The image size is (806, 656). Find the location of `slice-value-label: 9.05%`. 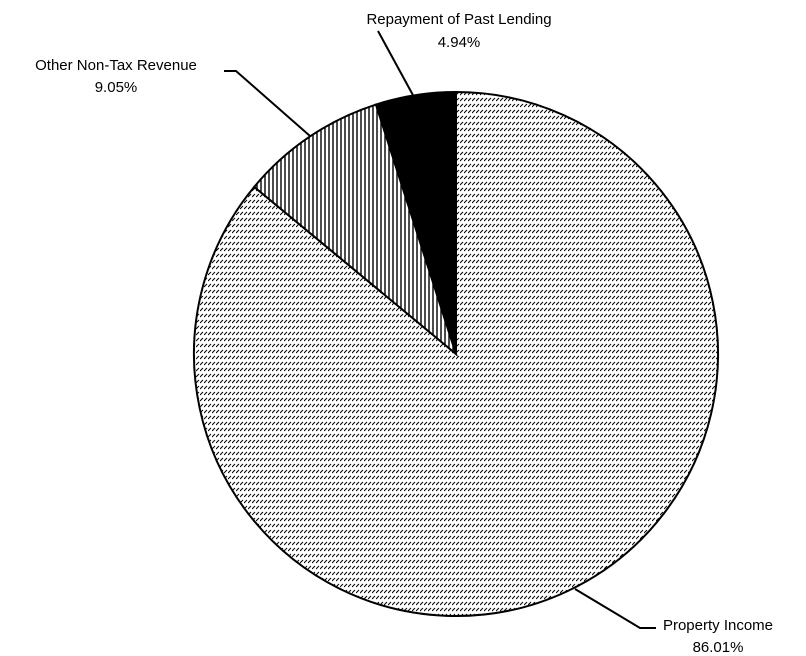

slice-value-label: 9.05% is located at coordinates (116, 87).